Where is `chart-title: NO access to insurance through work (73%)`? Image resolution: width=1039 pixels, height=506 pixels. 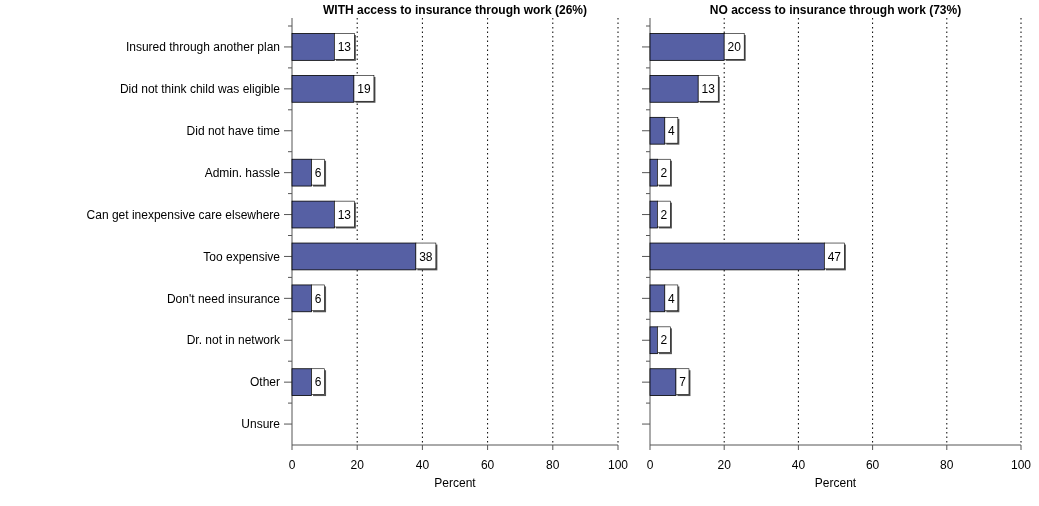 chart-title: NO access to insurance through work (73%) is located at coordinates (835, 10).